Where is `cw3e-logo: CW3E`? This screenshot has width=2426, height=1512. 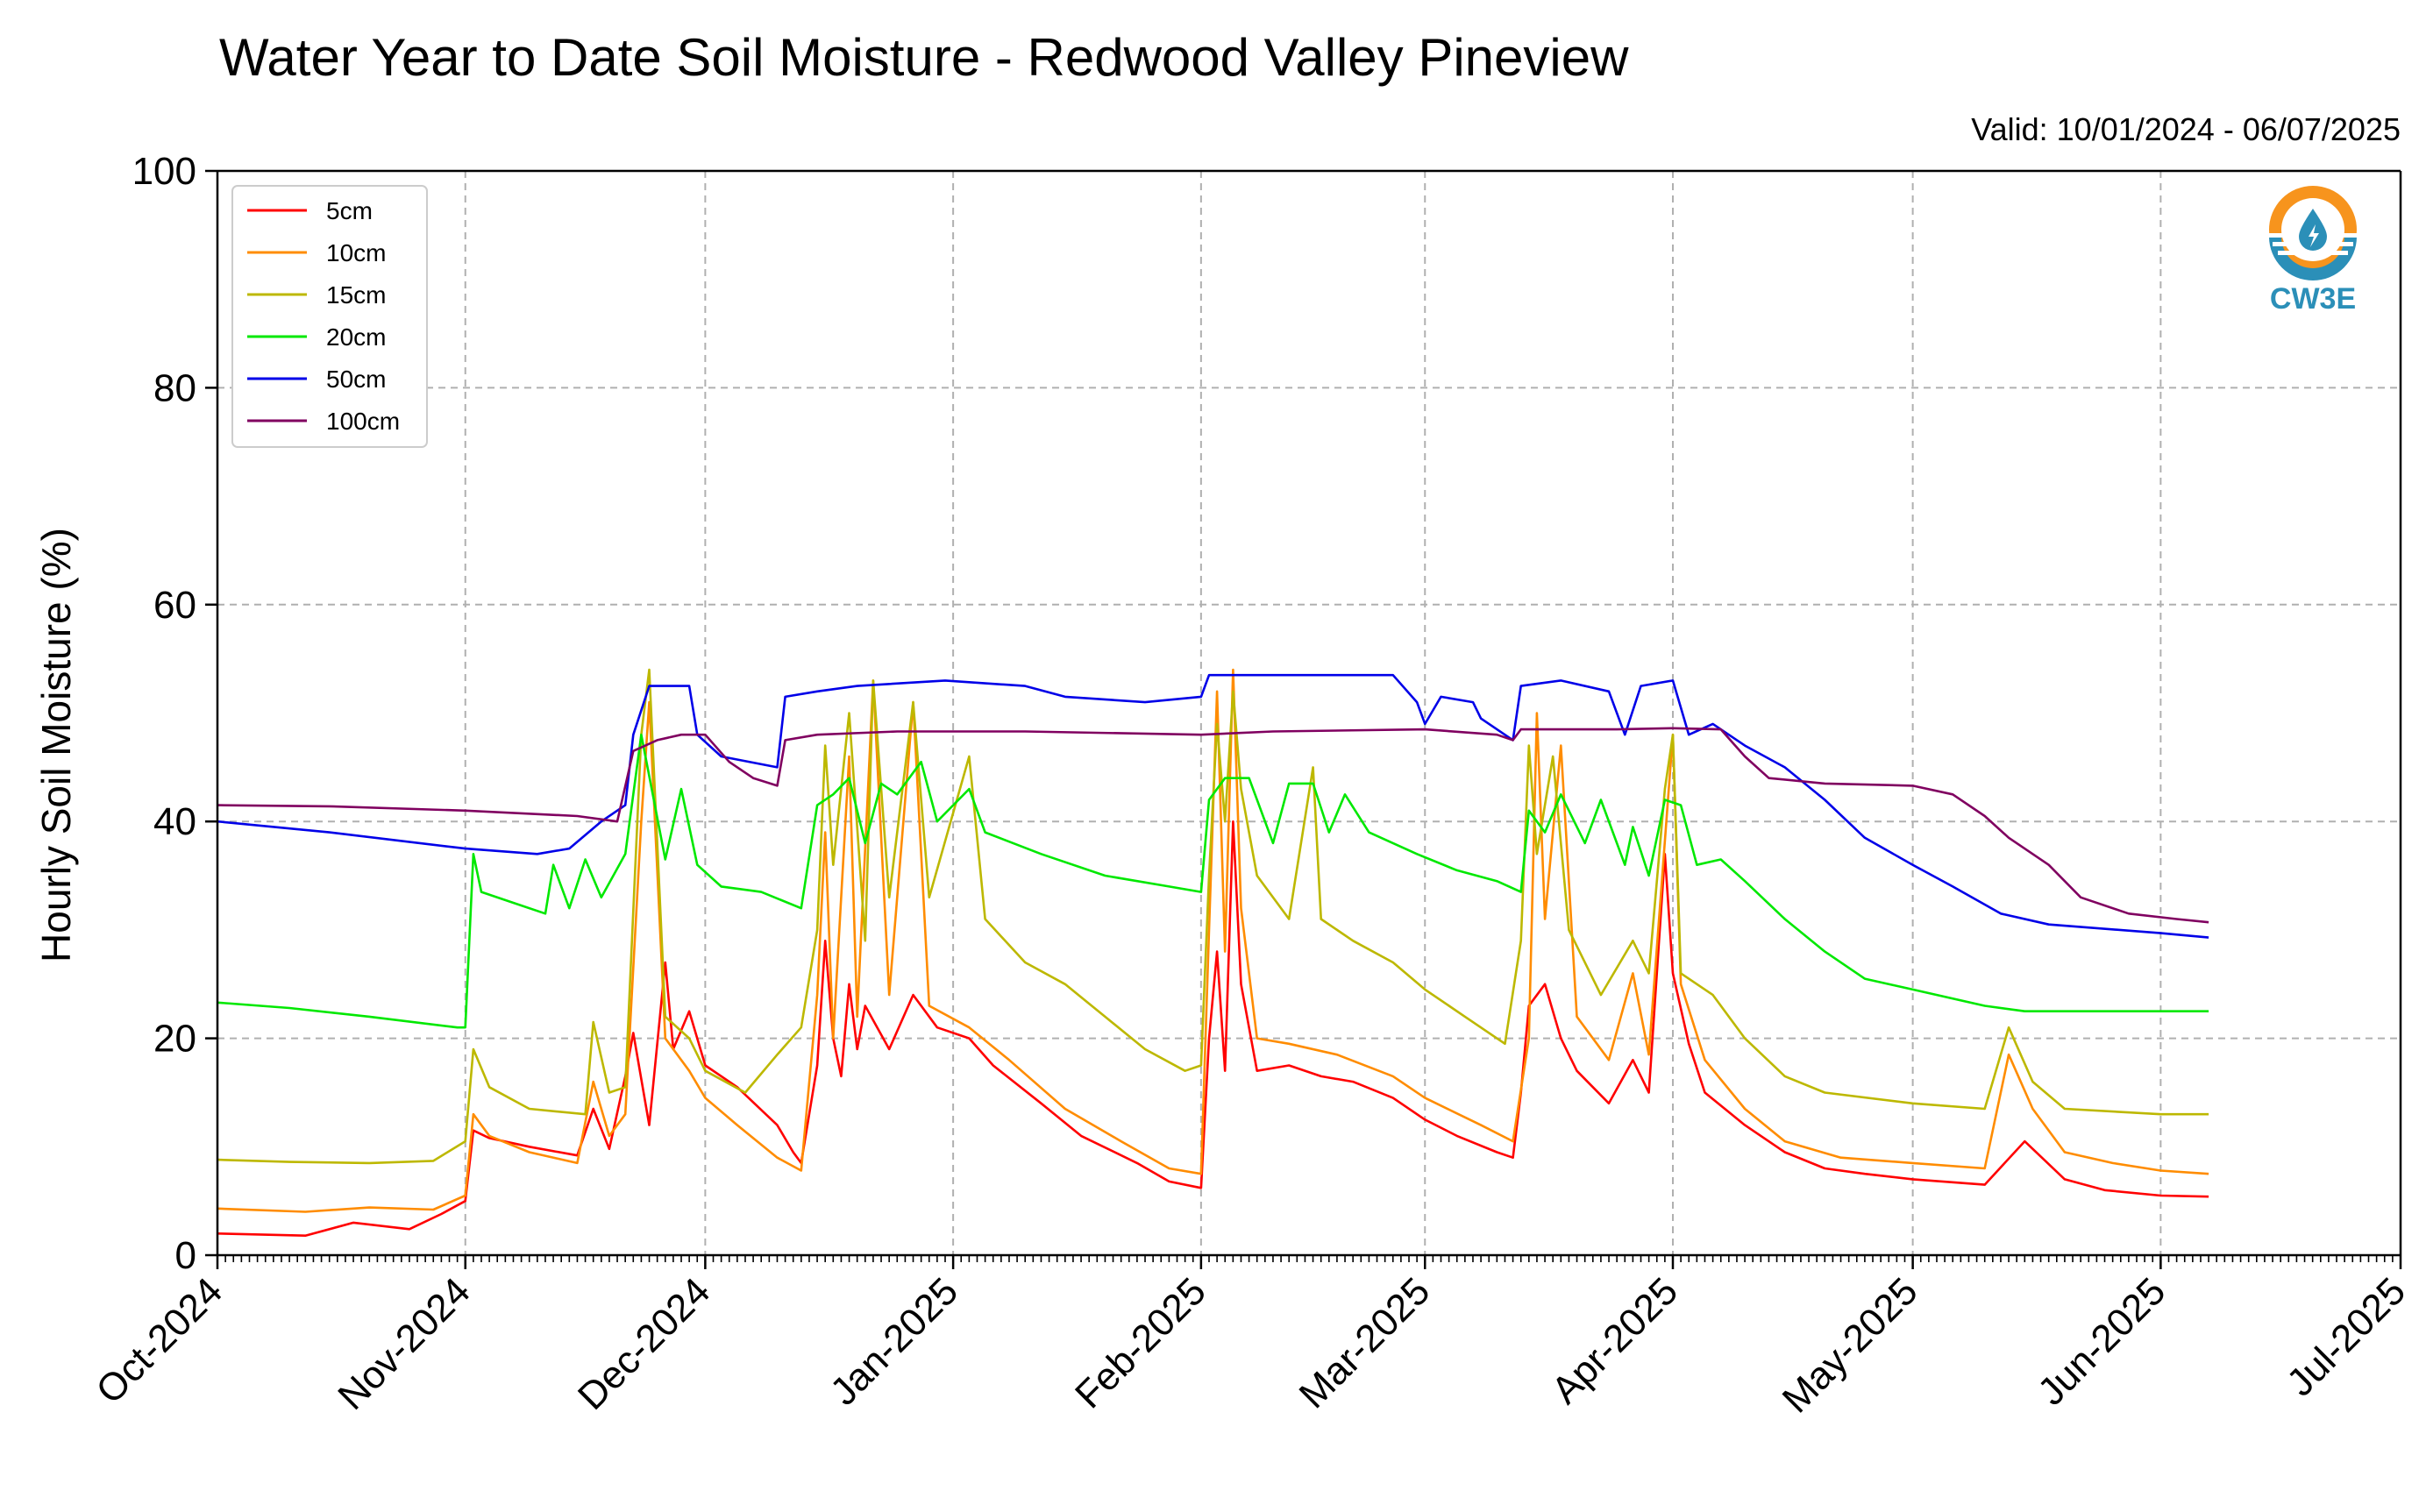 cw3e-logo: CW3E is located at coordinates (2313, 251).